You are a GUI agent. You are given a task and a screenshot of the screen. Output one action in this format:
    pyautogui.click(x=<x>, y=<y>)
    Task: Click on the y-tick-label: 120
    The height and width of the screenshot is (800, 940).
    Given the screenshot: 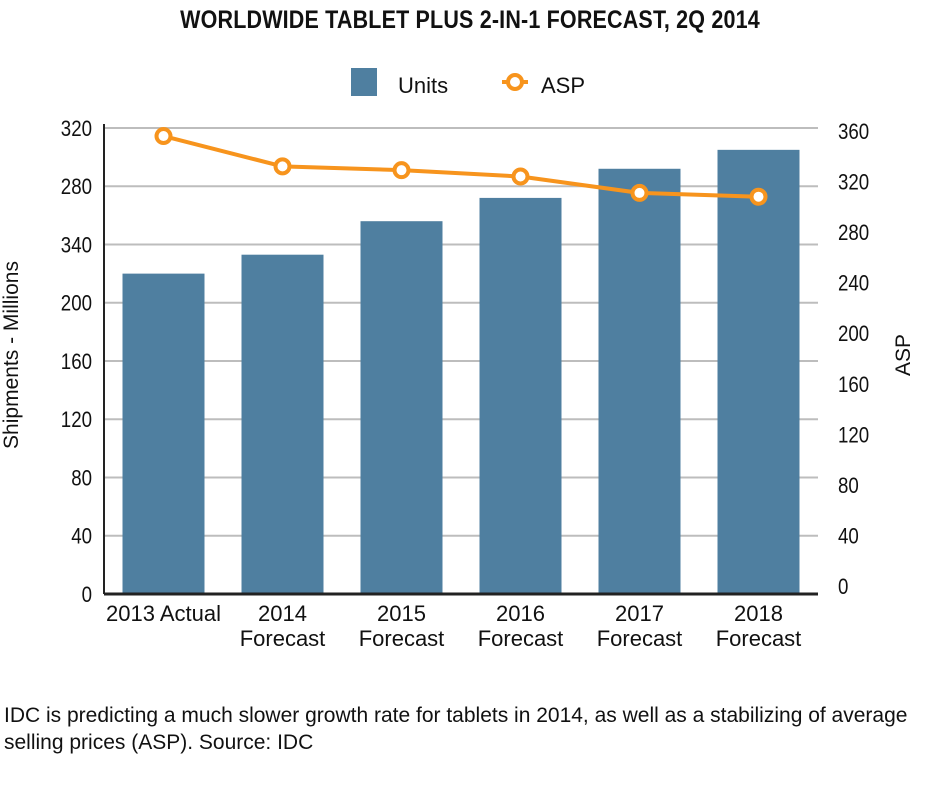 What is the action you would take?
    pyautogui.click(x=76, y=421)
    